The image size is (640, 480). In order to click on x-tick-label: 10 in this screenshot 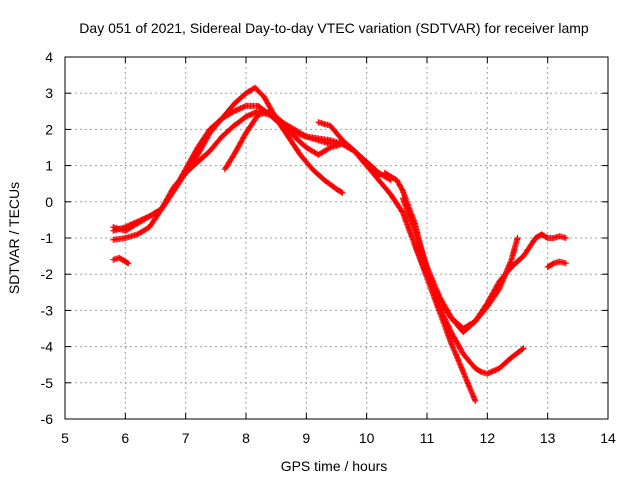, I will do `click(367, 438)`.